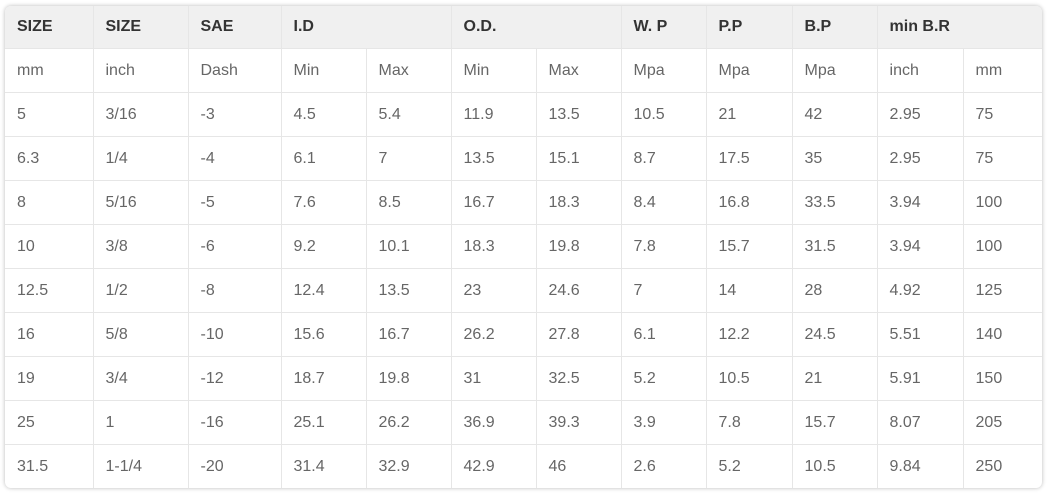 This screenshot has height=498, width=1049. I want to click on table-row: 19 3/4 -12 18.7 19.8 31 32.5 5.2 10.5 21 5.91 150, so click(523, 378).